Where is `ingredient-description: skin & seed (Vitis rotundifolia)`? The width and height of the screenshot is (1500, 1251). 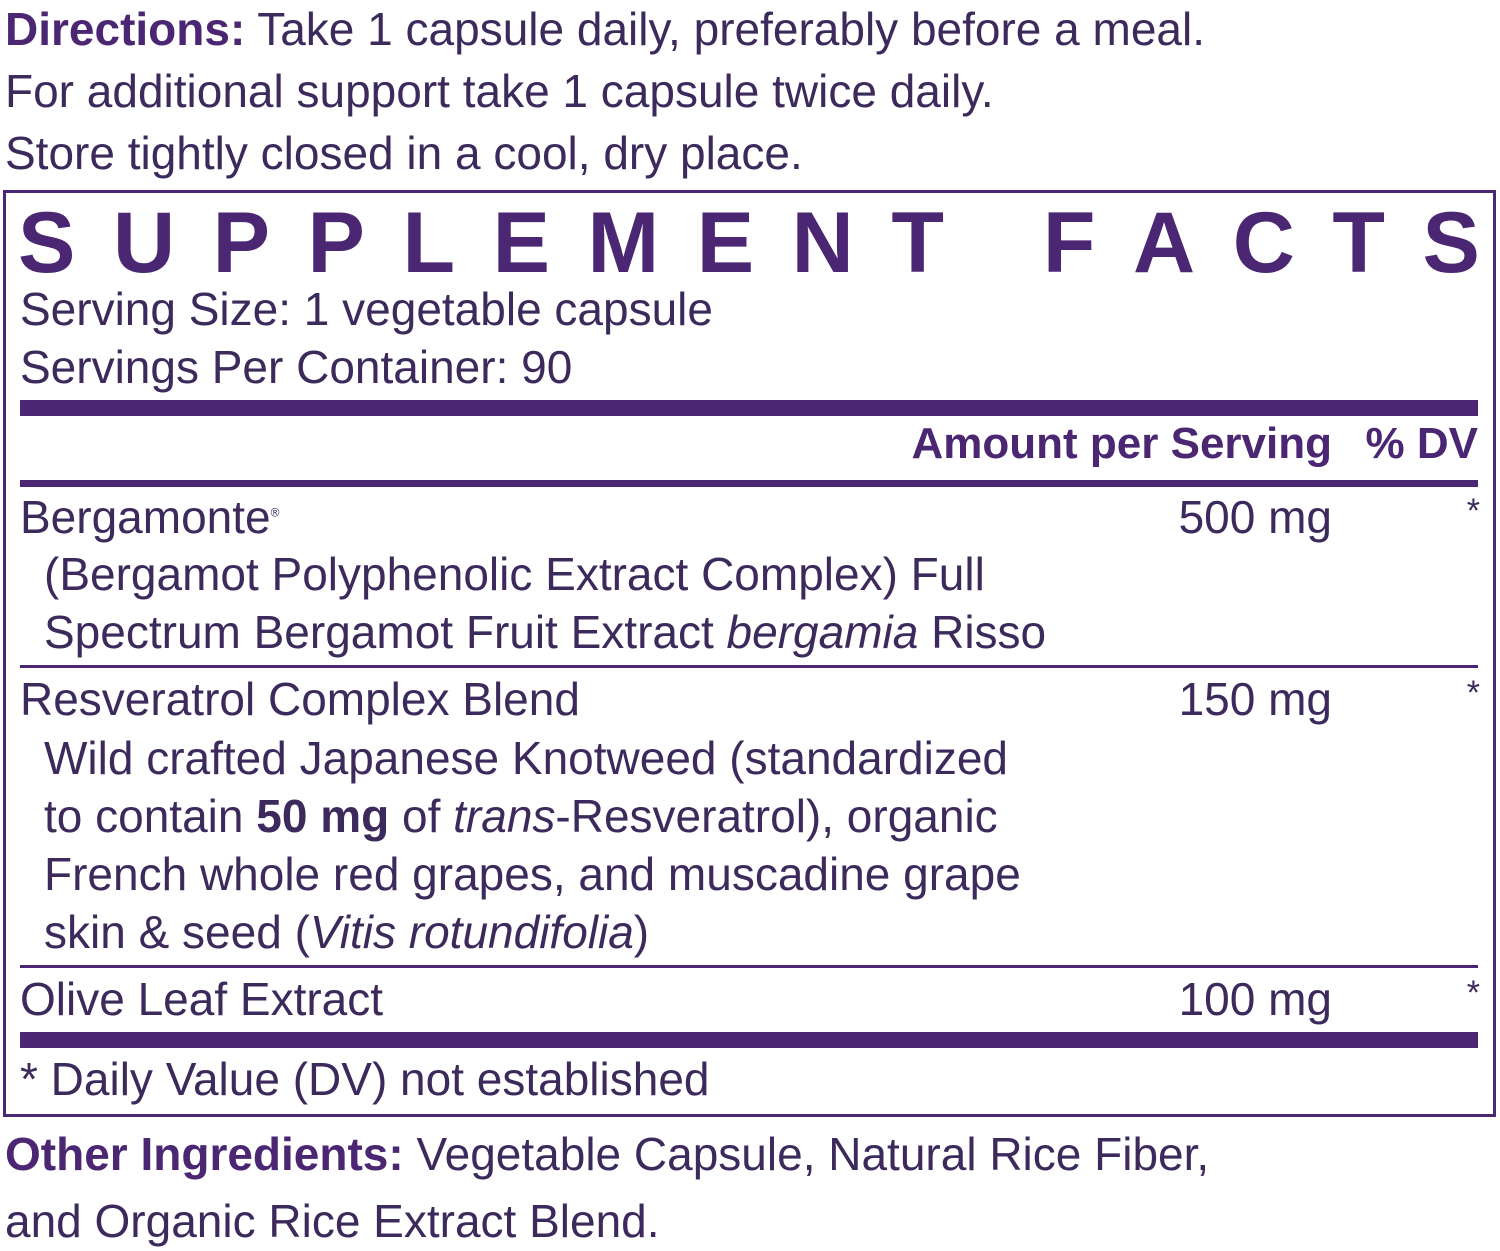 ingredient-description: skin & seed (Vitis rotundifolia) is located at coordinates (347, 932).